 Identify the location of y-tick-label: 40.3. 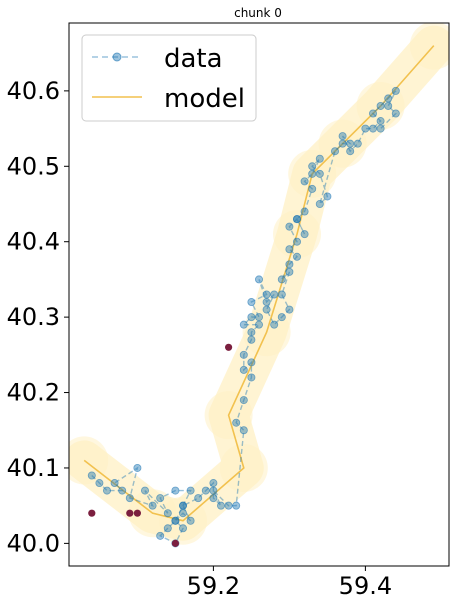
(33, 317).